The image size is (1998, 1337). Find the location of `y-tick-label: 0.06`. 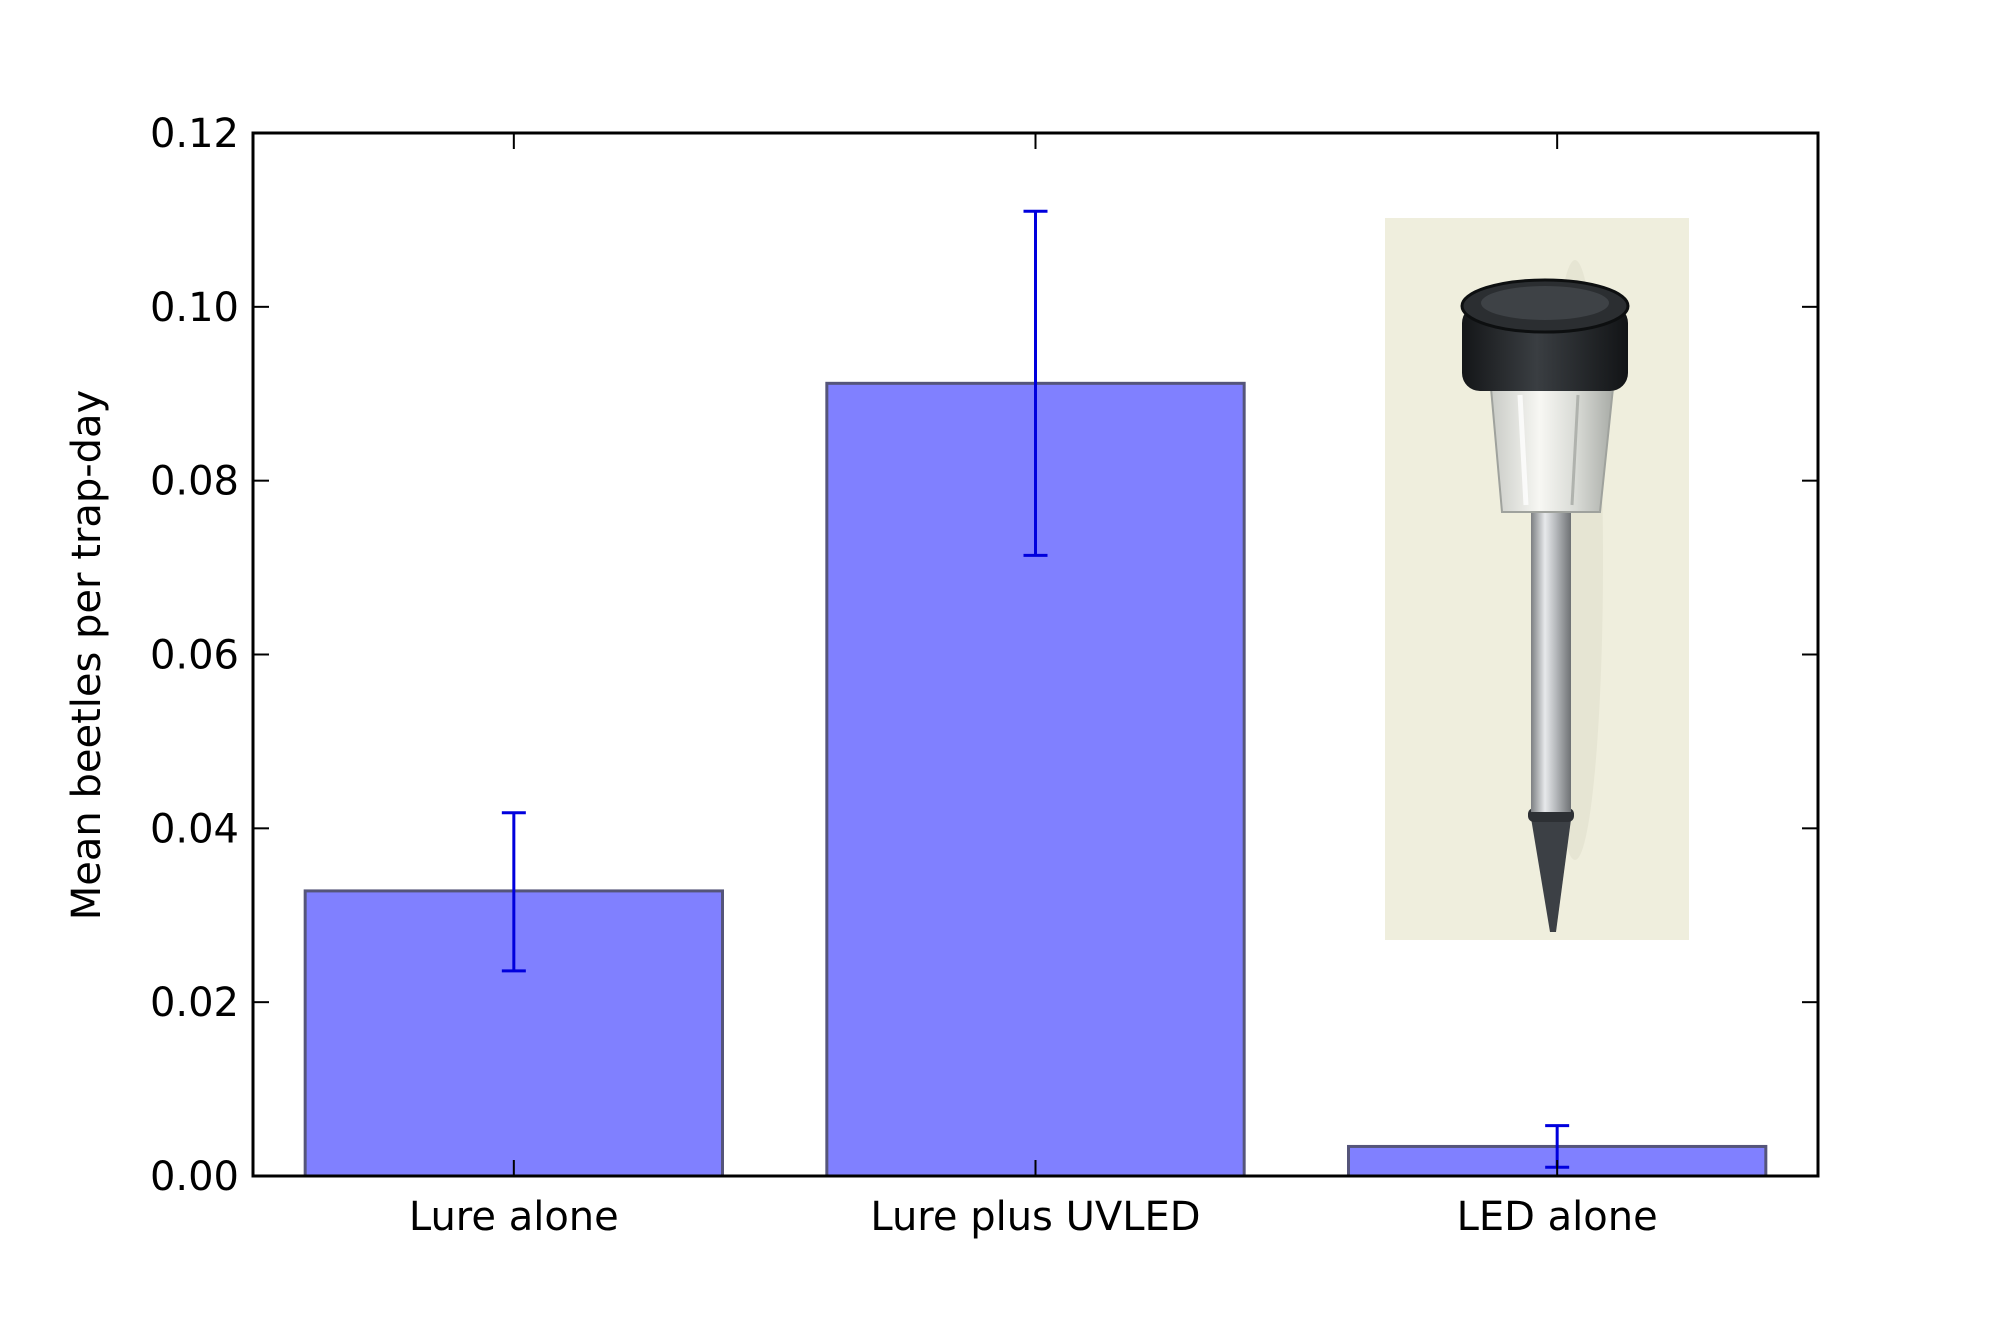

y-tick-label: 0.06 is located at coordinates (194, 656).